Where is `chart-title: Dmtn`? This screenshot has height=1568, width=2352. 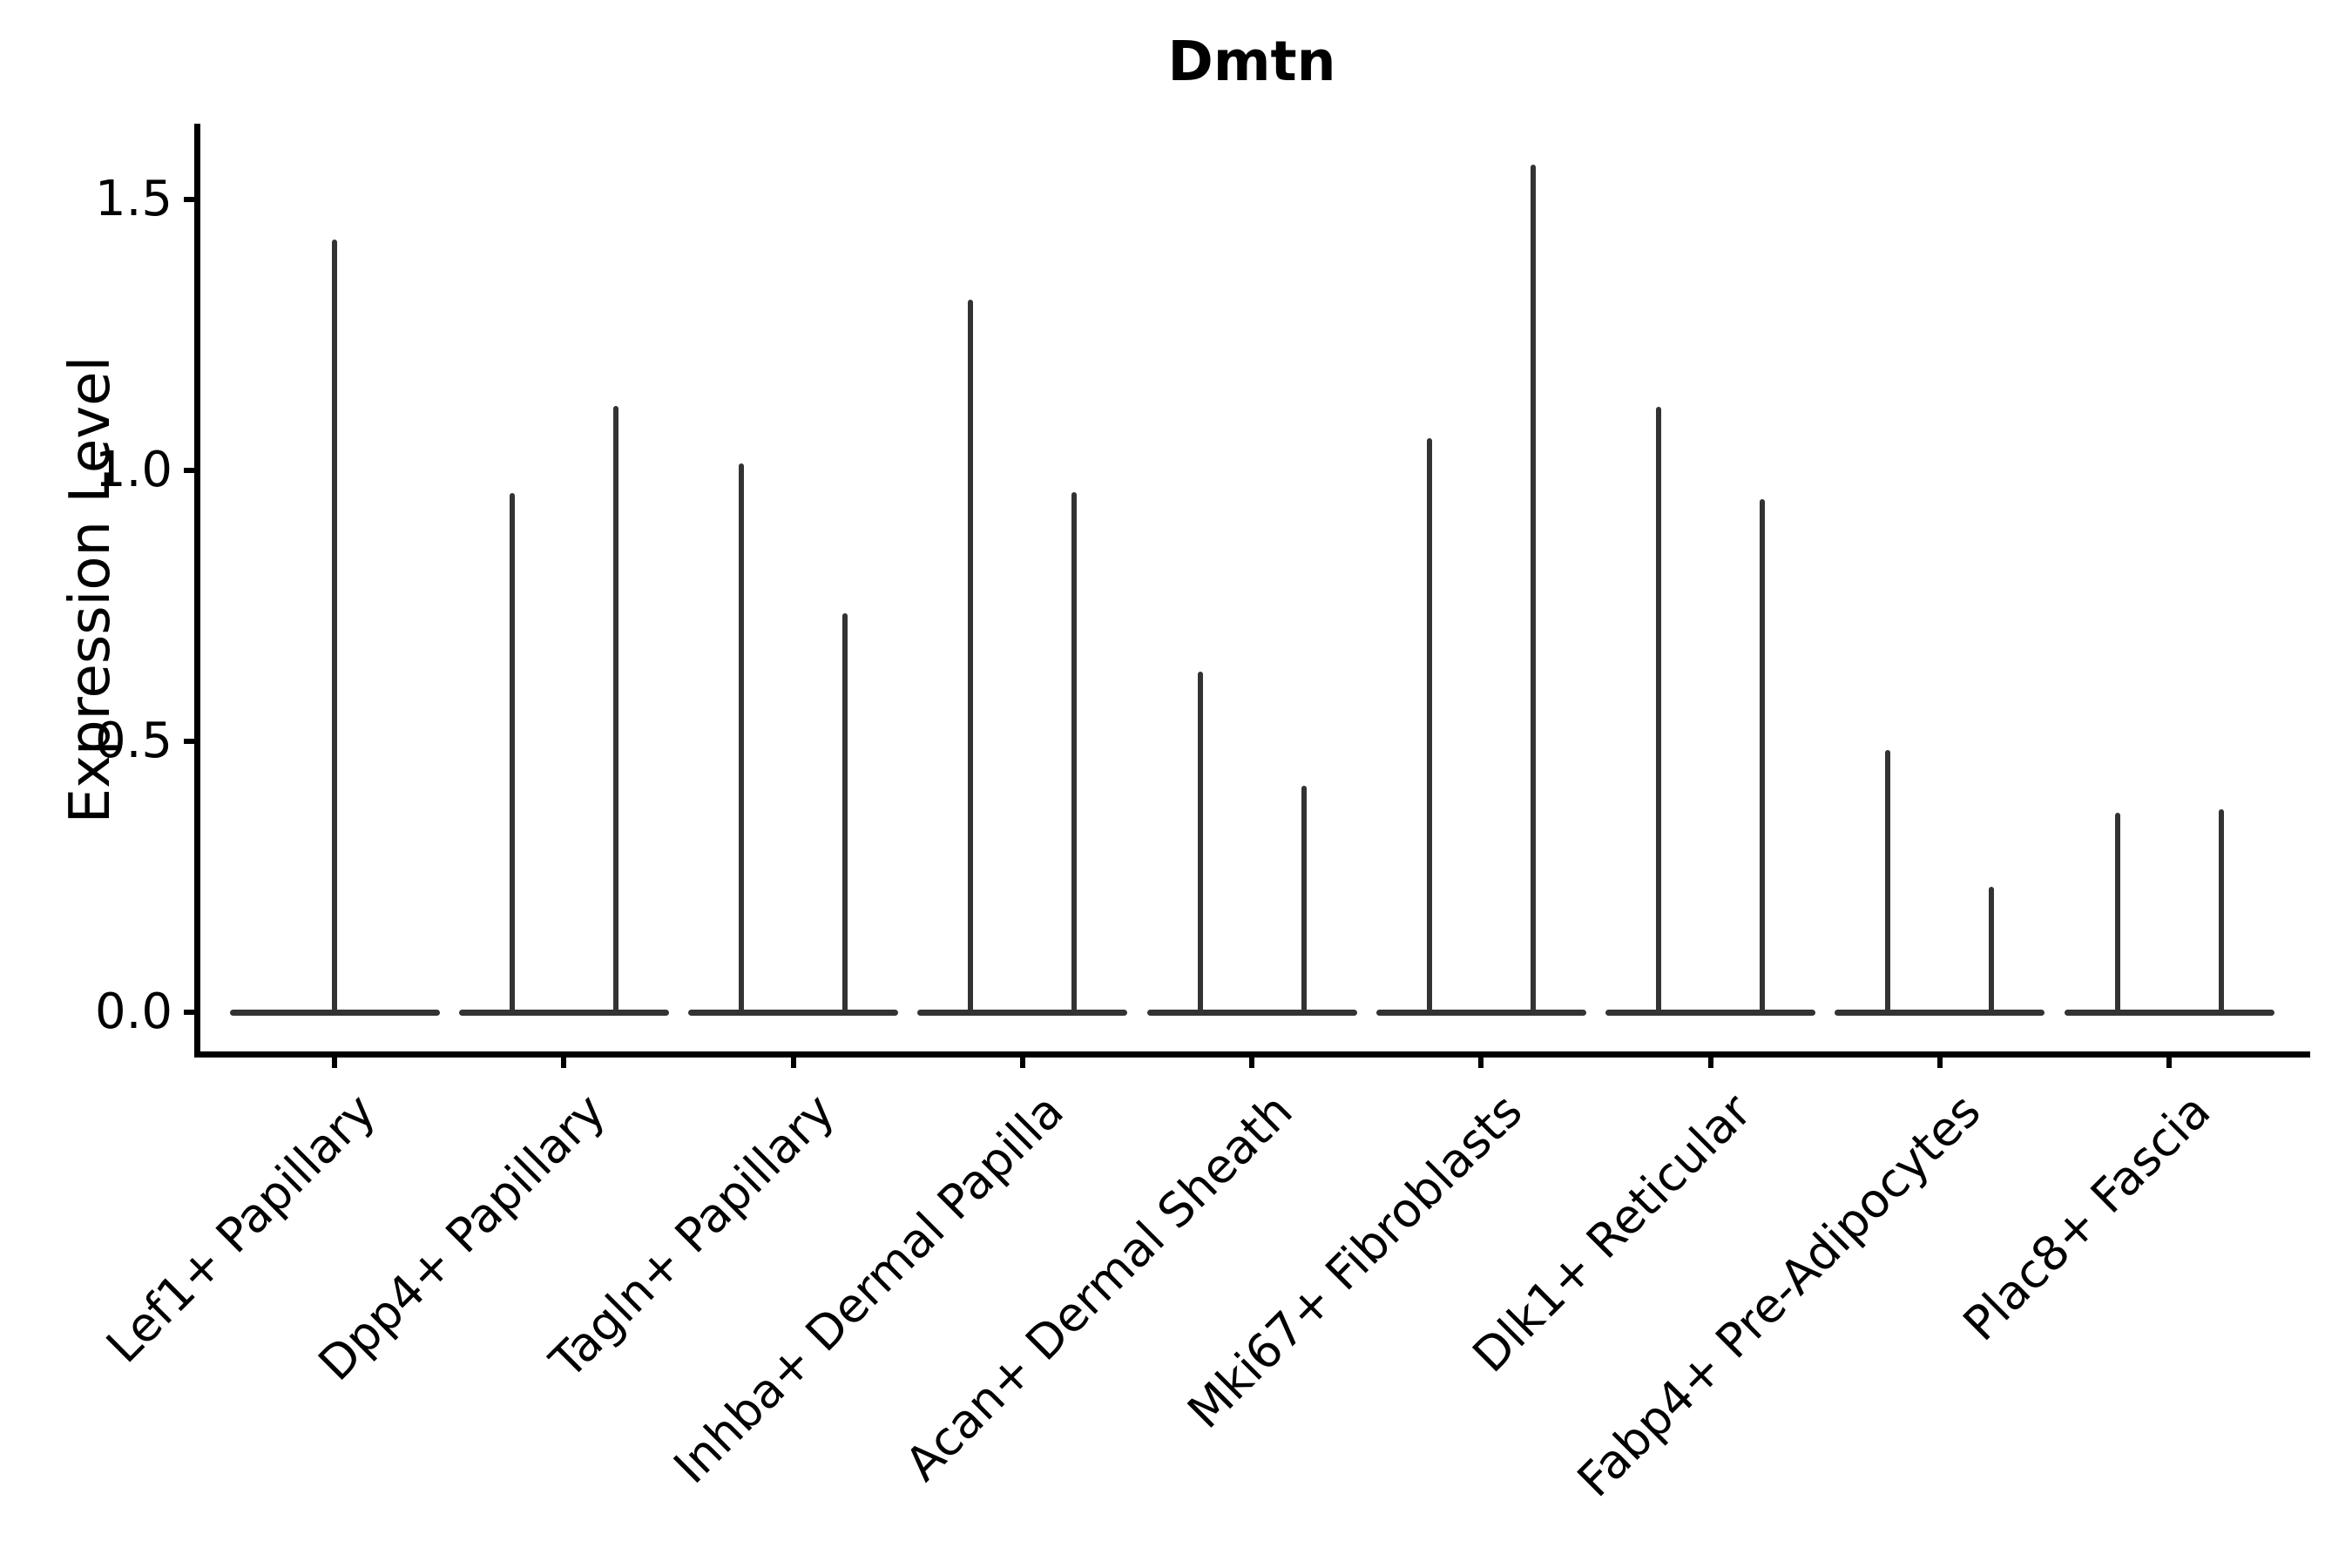 chart-title: Dmtn is located at coordinates (1251, 61).